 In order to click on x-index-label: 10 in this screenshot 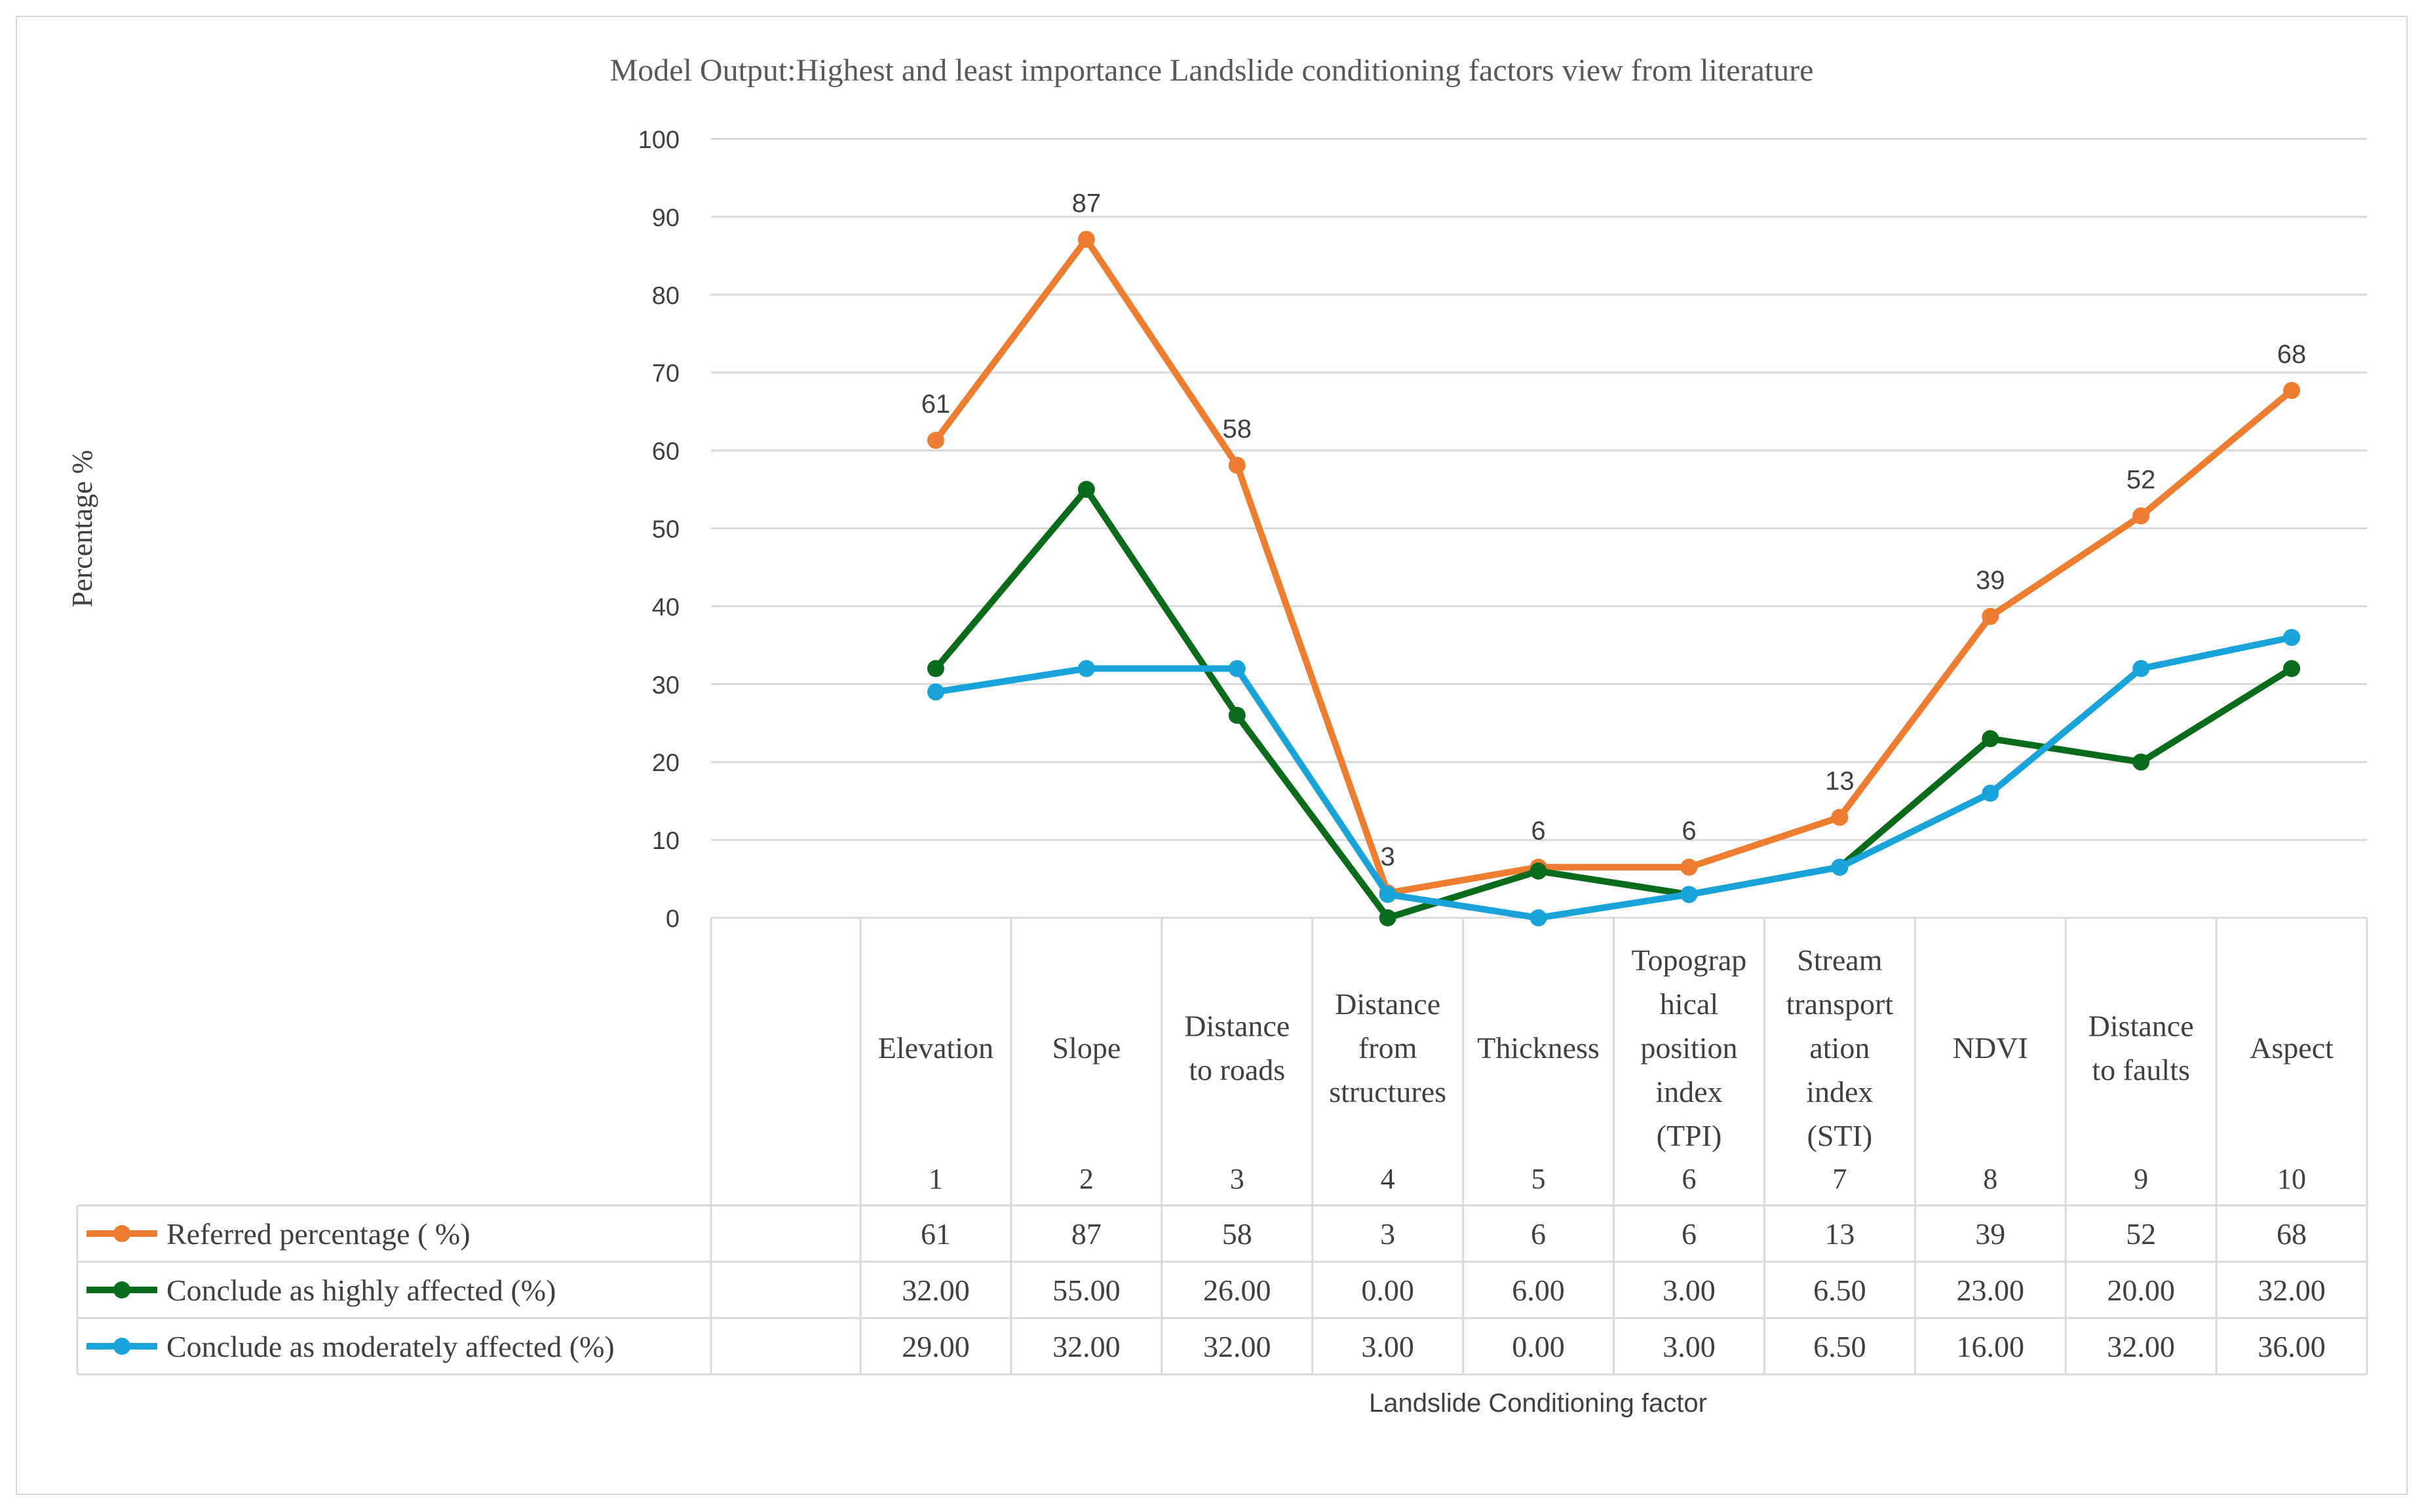, I will do `click(2291, 1179)`.